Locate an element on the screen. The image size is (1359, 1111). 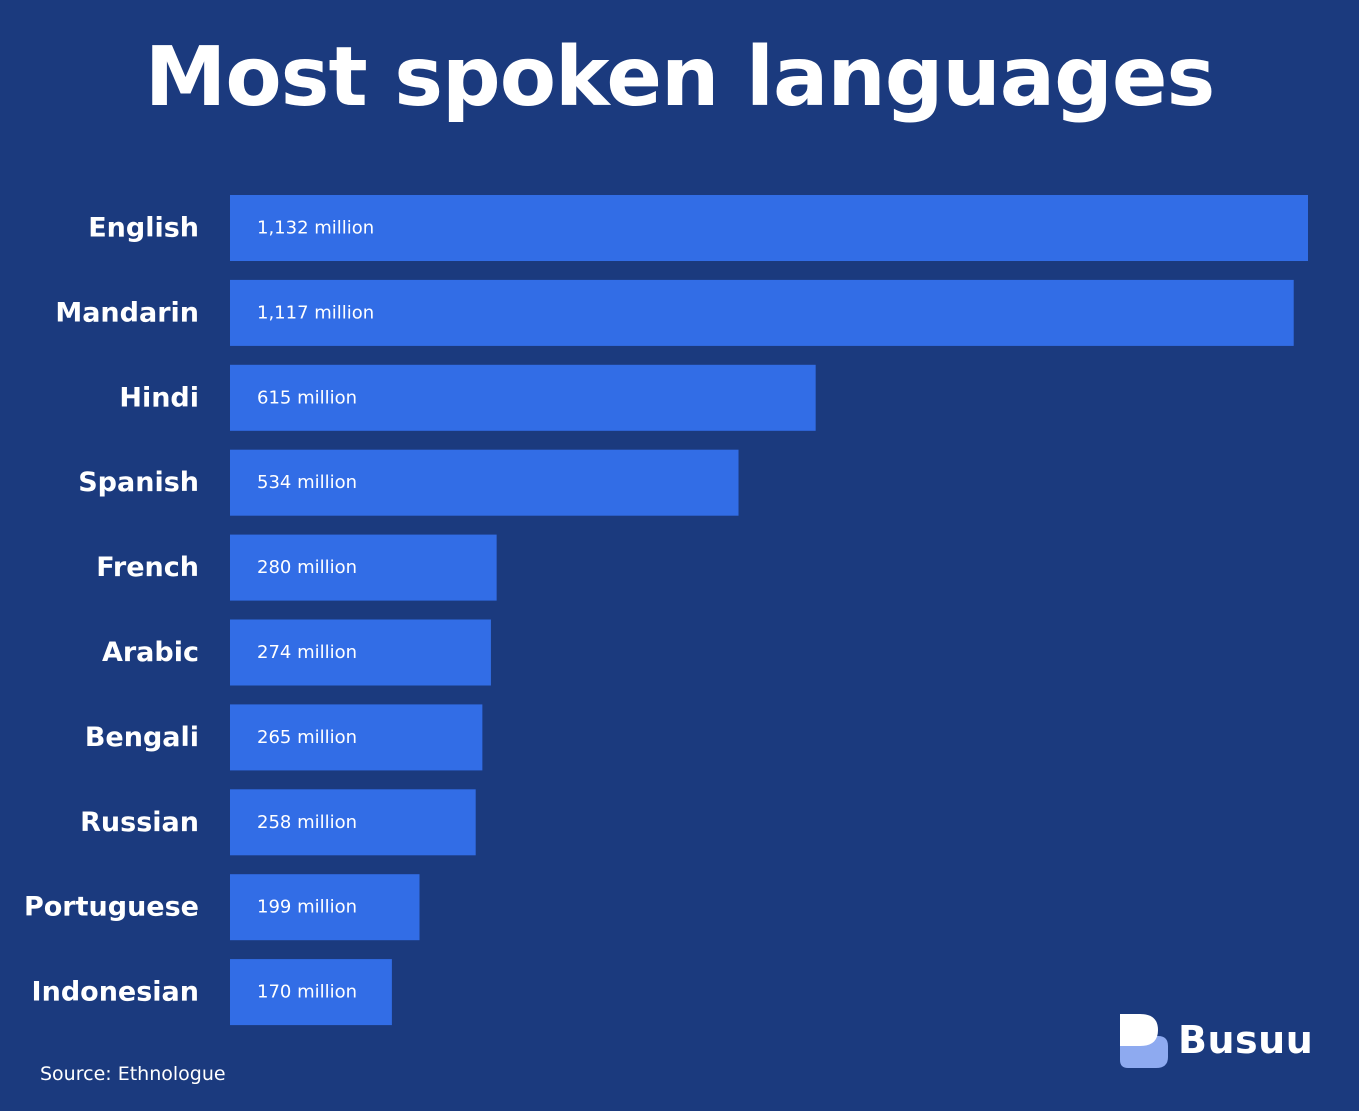
bar-indonesian is located at coordinates (311, 992).